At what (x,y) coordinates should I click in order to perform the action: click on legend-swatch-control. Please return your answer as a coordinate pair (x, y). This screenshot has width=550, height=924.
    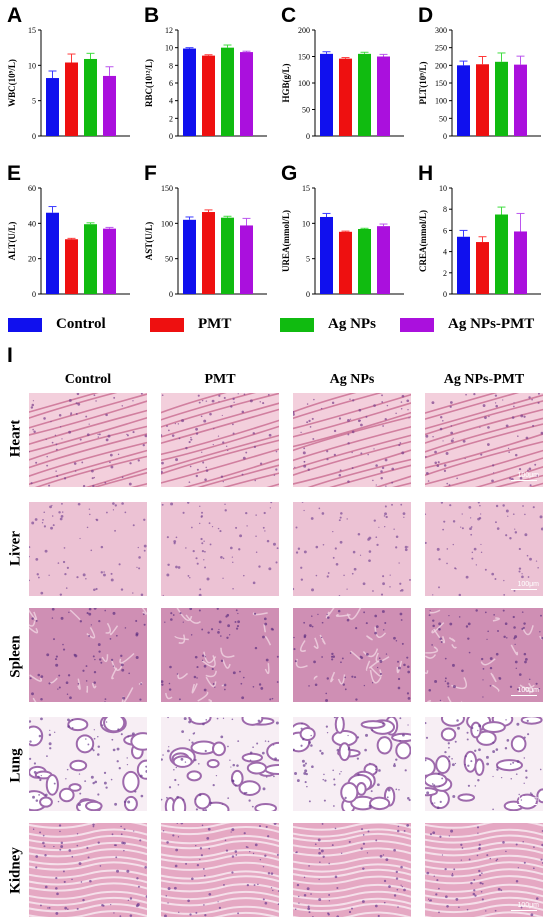
    Looking at the image, I should click on (25, 325).